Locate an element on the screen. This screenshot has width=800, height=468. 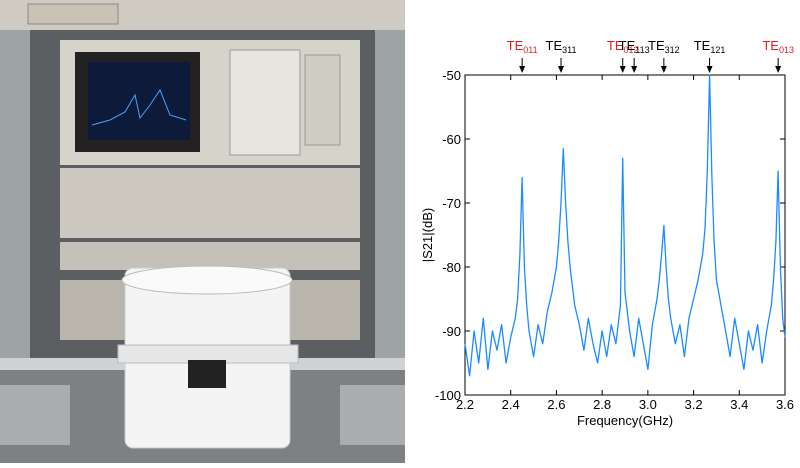
cavity-lid is located at coordinates (207, 280).